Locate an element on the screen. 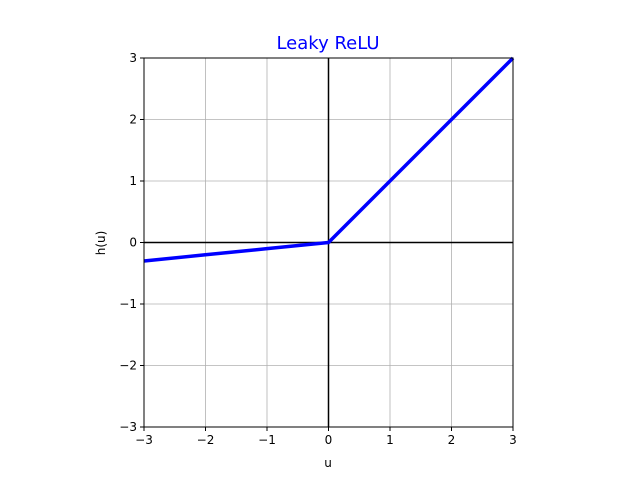 This screenshot has width=640, height=480. x-axis-label: u is located at coordinates (328, 463).